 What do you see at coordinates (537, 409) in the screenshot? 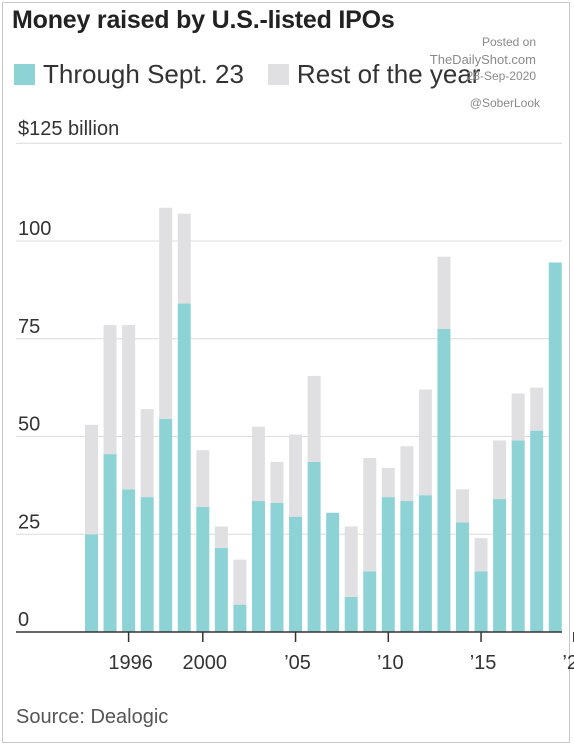
I see `bar-rest-2018` at bounding box center [537, 409].